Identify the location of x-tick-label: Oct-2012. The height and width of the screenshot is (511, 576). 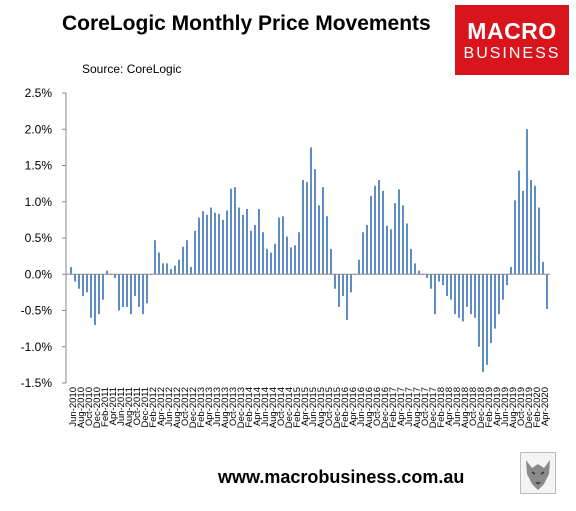
(185, 406).